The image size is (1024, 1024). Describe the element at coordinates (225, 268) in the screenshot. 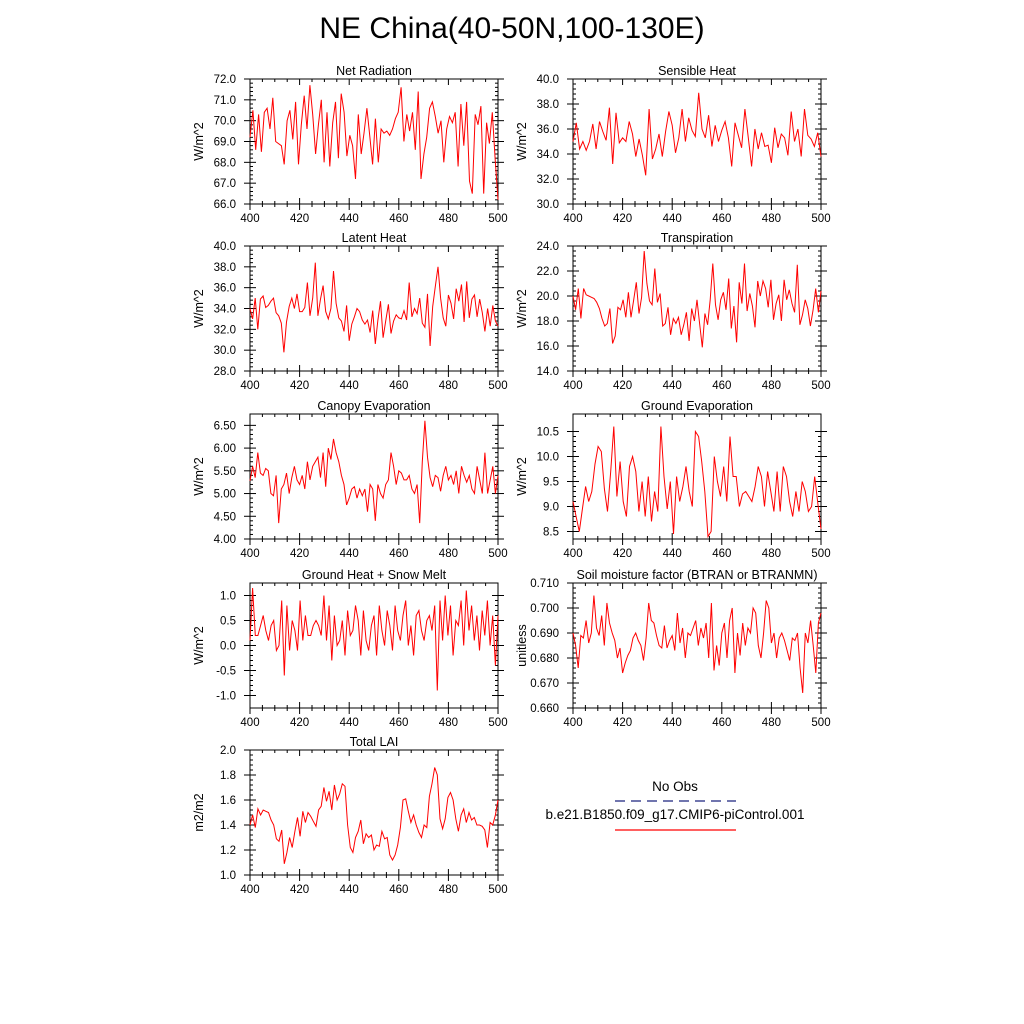

I see `y-tick-label: 38.0` at that location.